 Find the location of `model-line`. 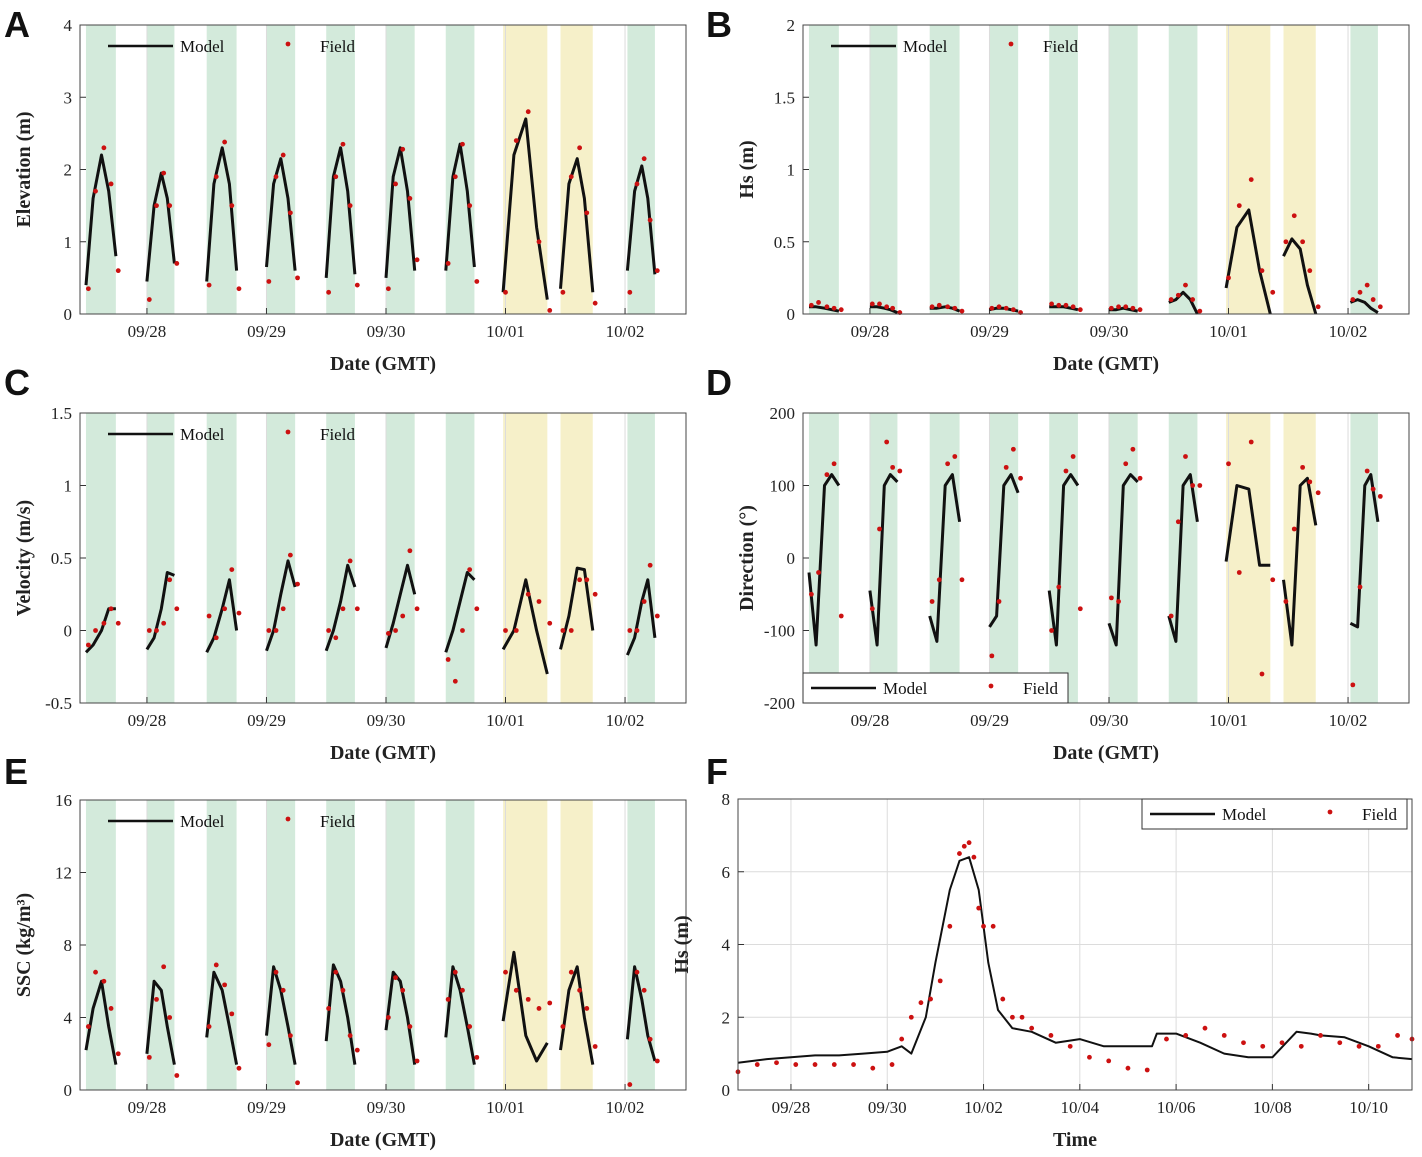

model-line is located at coordinates (1075, 960).